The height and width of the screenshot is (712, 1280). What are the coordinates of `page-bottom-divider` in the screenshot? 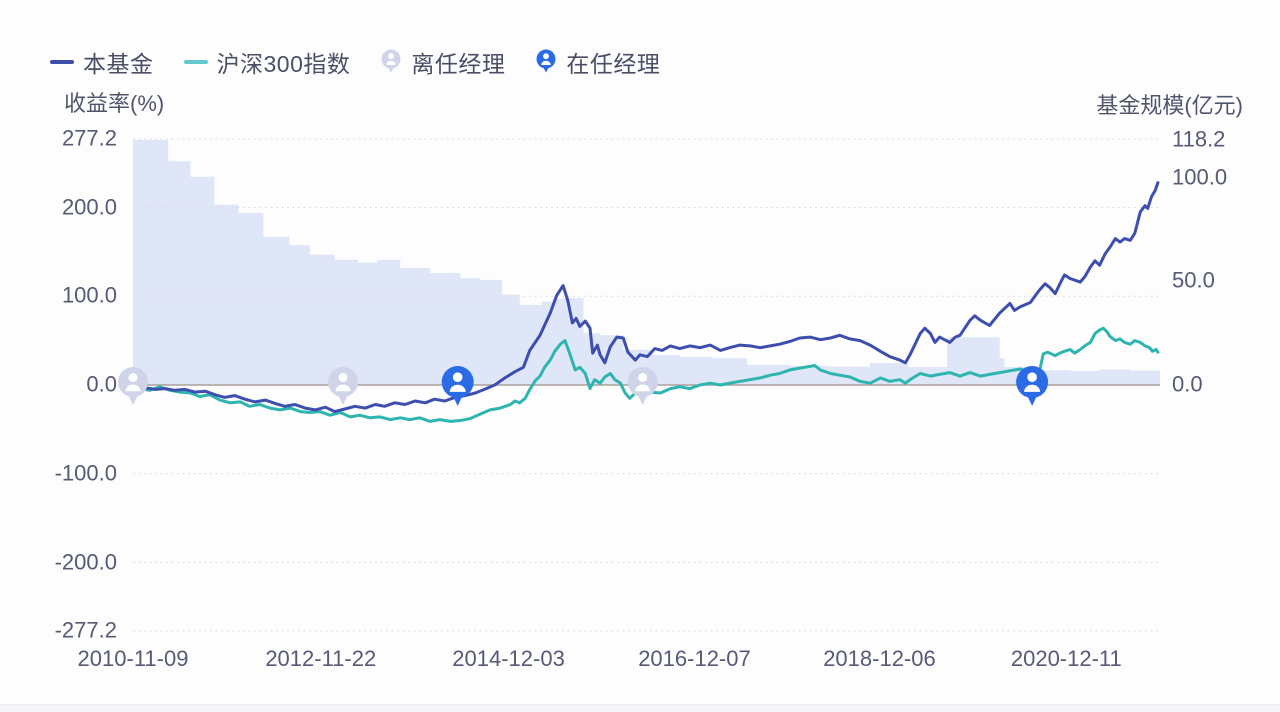 It's located at (640, 708).